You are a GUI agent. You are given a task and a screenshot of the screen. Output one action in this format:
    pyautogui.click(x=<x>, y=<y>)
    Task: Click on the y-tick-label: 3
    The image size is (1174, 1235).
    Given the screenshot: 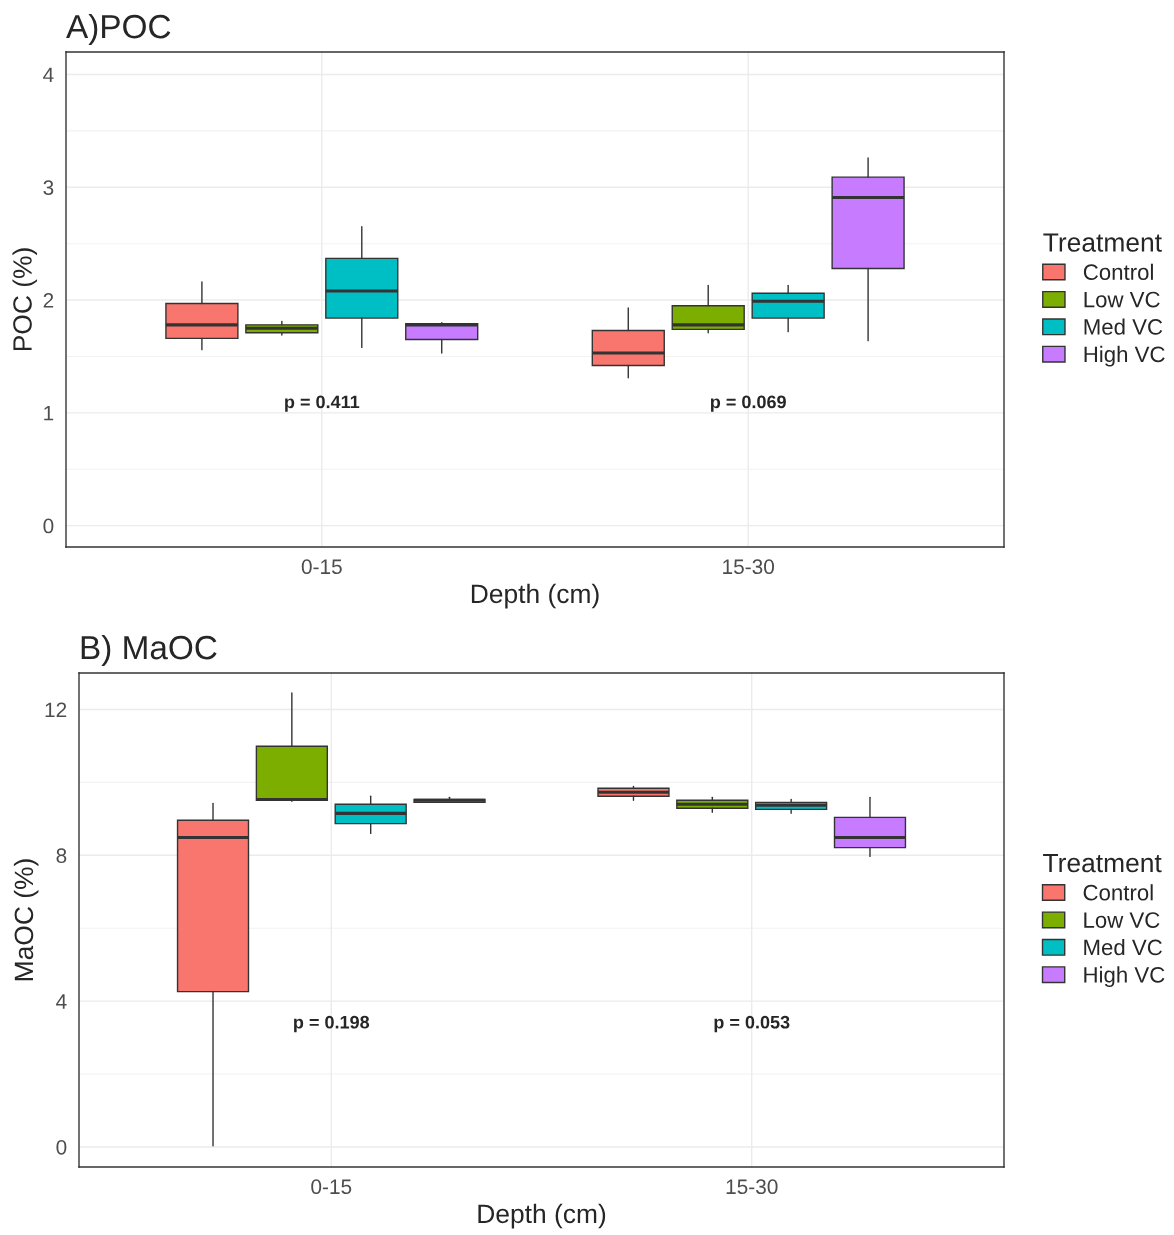 What is the action you would take?
    pyautogui.click(x=48, y=188)
    